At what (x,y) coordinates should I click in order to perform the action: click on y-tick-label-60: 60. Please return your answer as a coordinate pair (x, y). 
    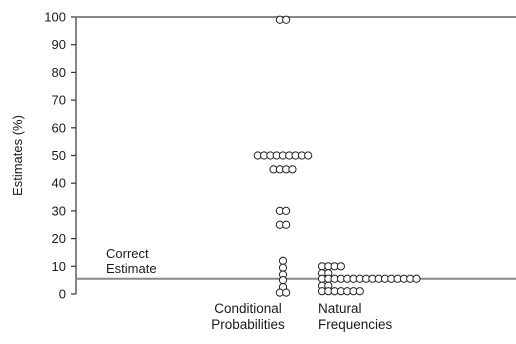
    Looking at the image, I should click on (59, 127).